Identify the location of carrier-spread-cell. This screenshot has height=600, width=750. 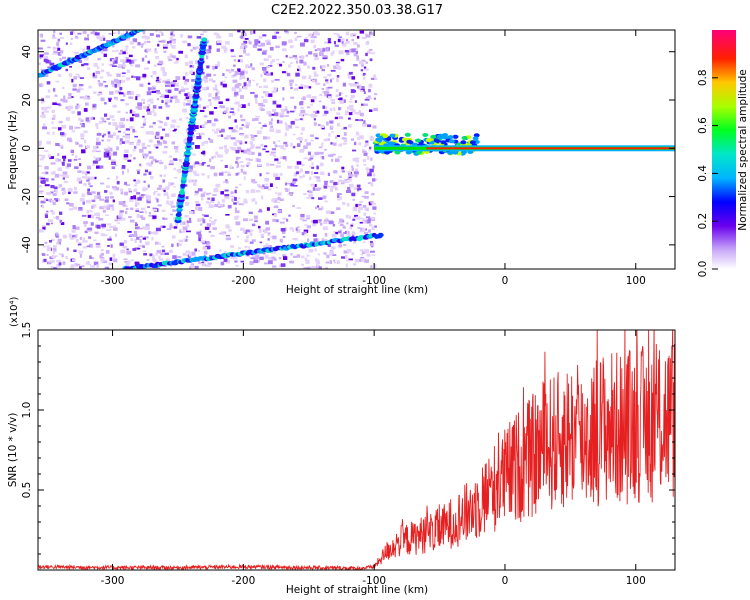
(476, 135).